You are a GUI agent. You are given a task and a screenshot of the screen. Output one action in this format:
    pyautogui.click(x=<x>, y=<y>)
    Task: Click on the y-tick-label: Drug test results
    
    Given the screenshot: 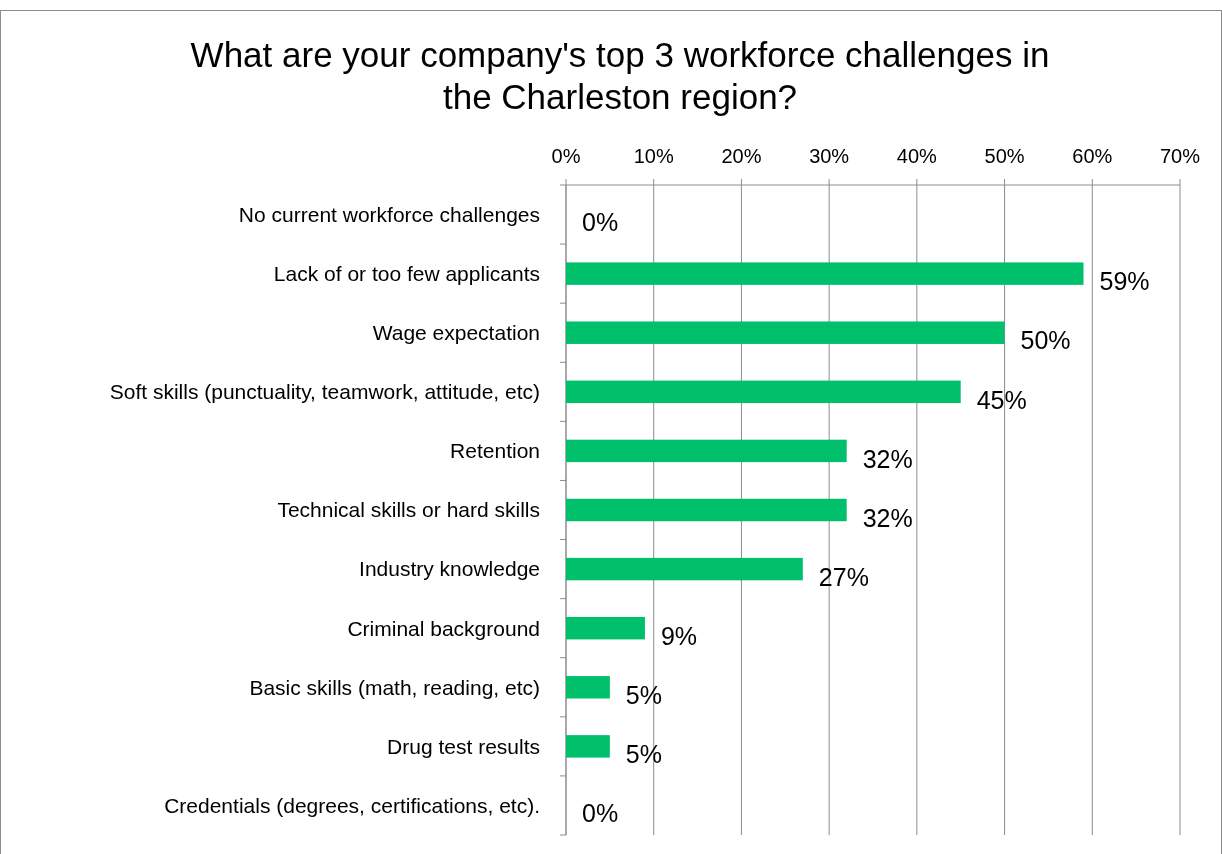 What is the action you would take?
    pyautogui.click(x=463, y=746)
    